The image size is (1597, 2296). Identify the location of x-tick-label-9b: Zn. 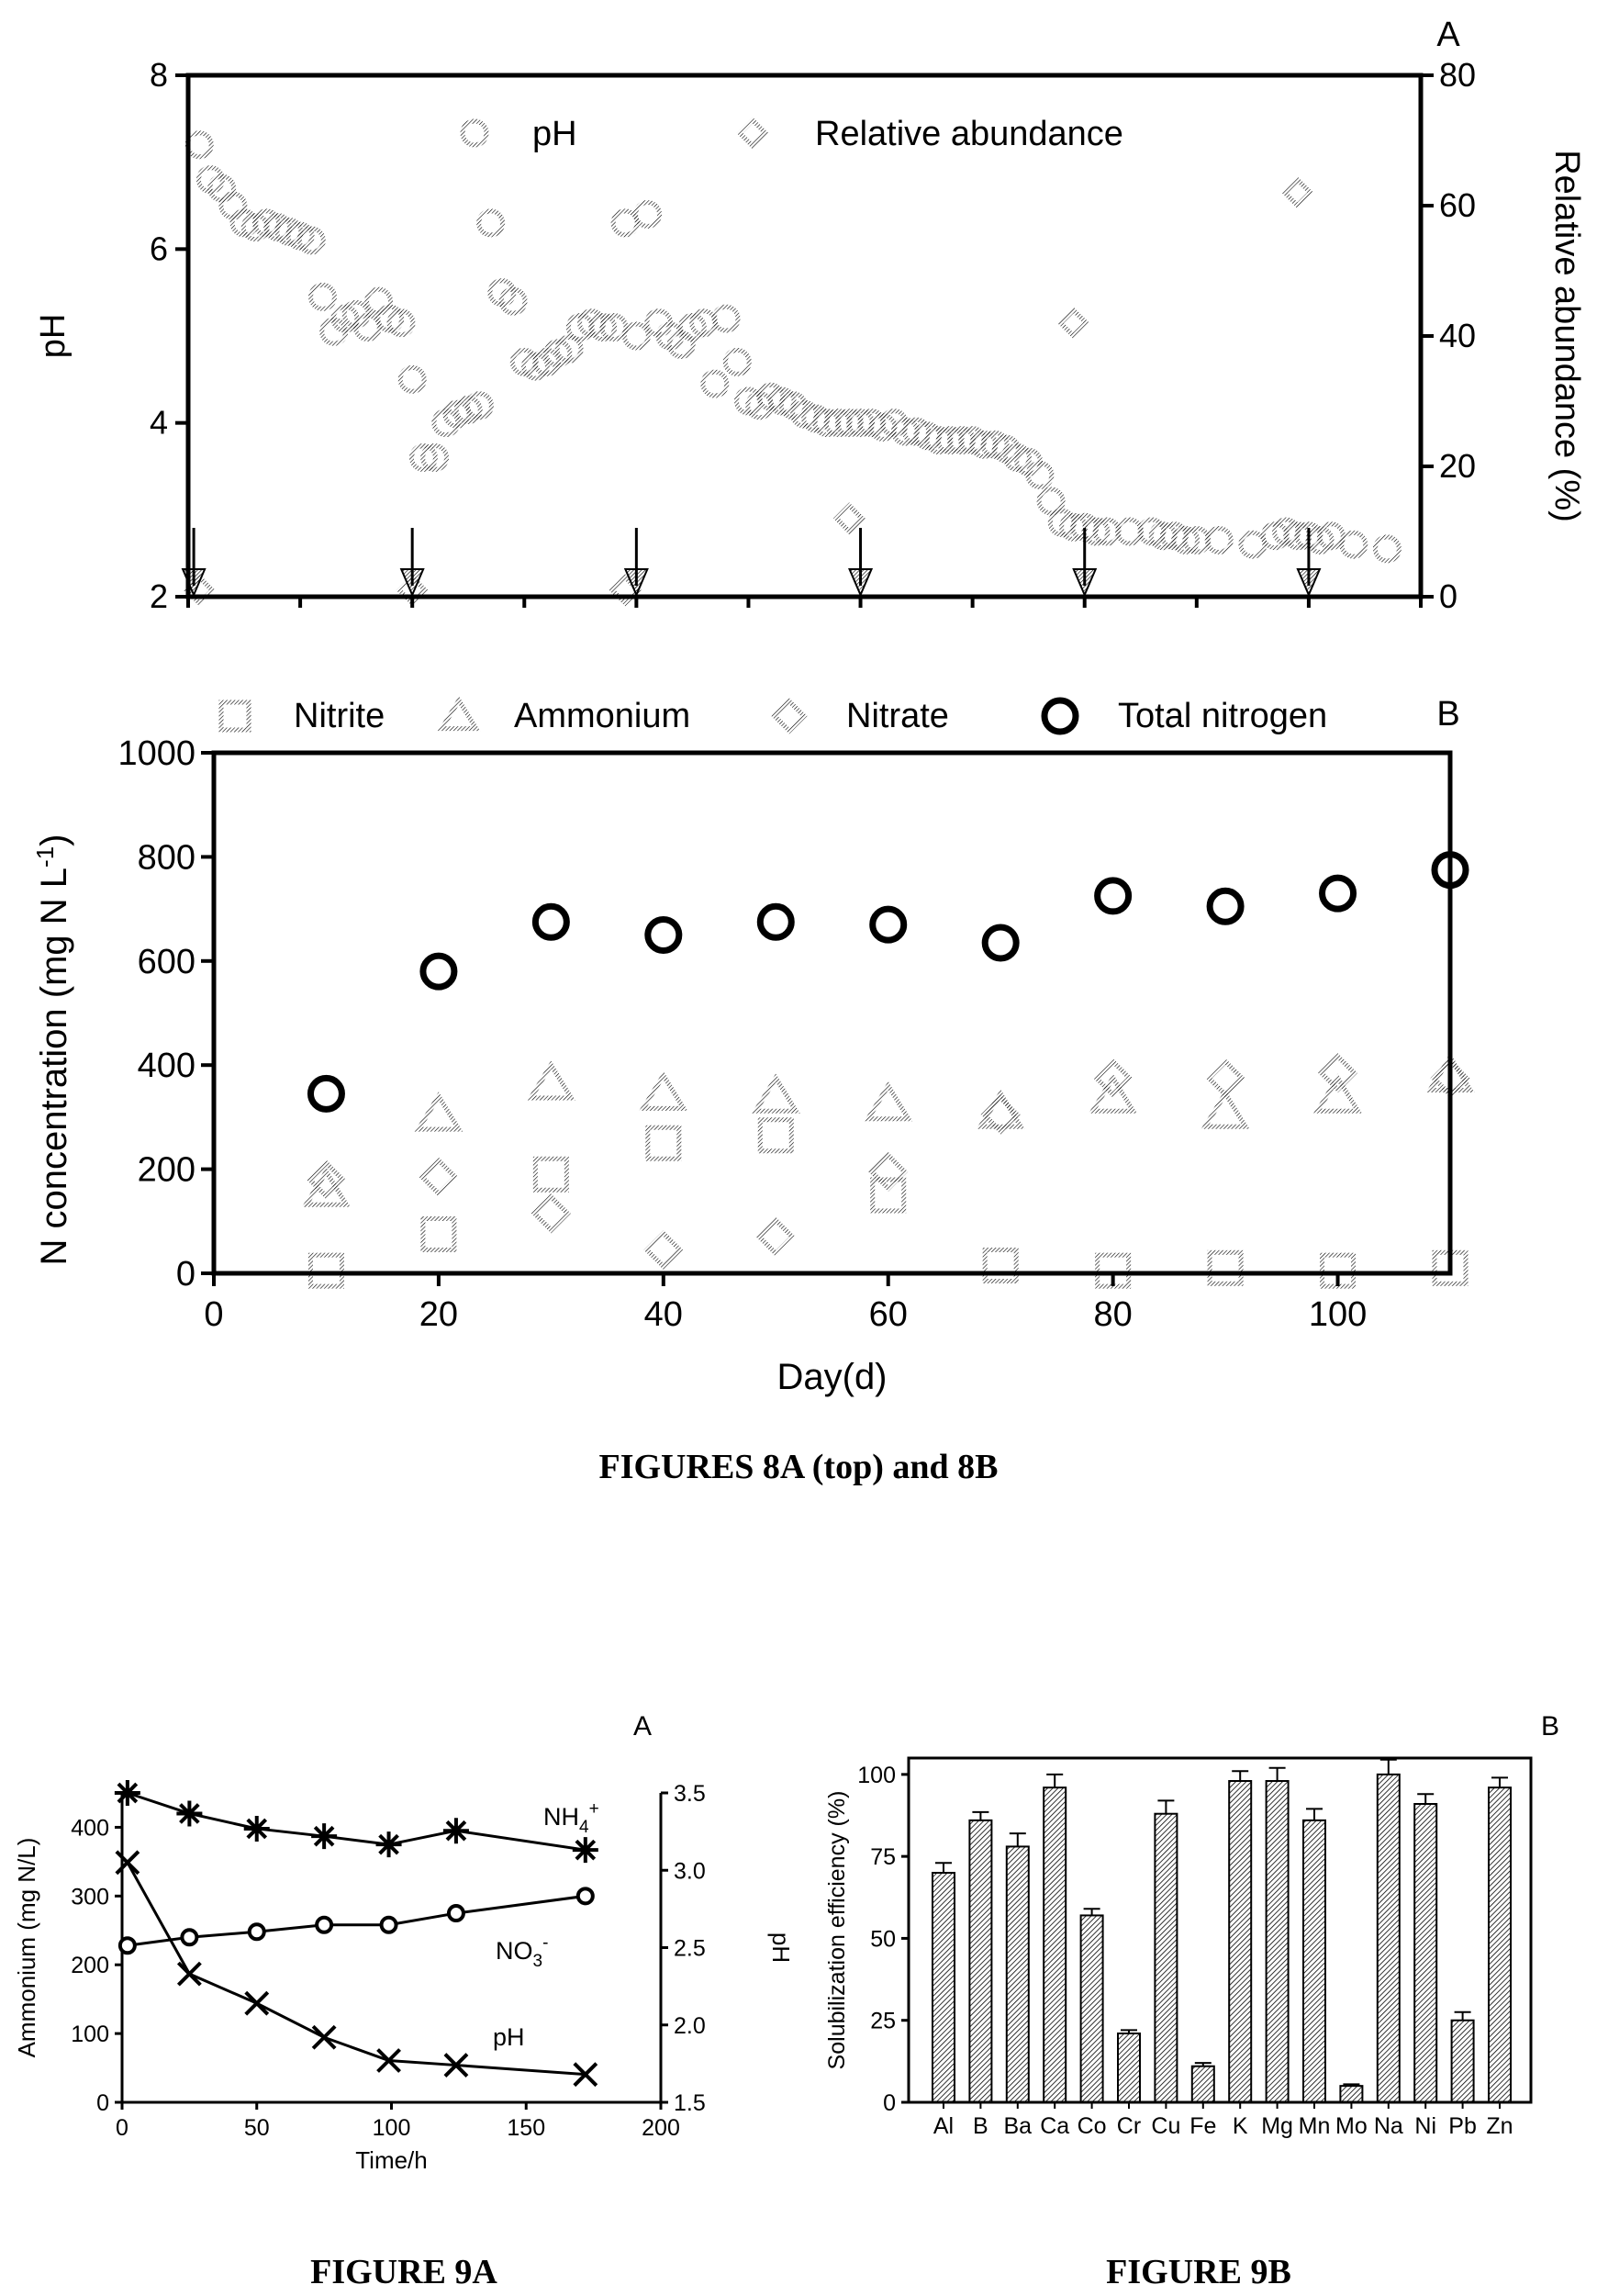
(1499, 2126).